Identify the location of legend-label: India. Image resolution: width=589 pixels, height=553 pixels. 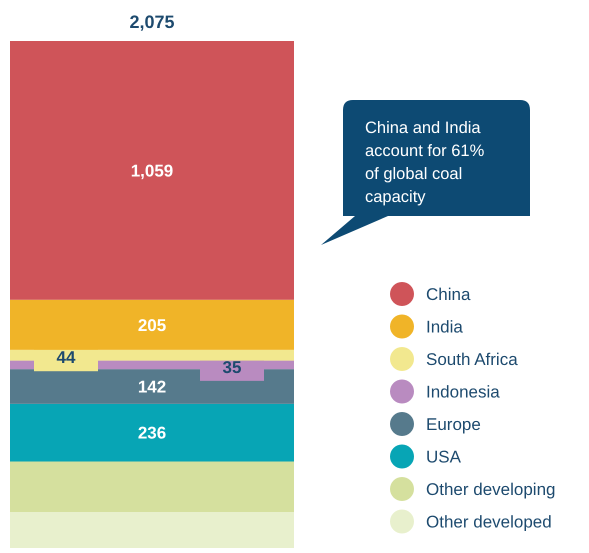
(445, 327).